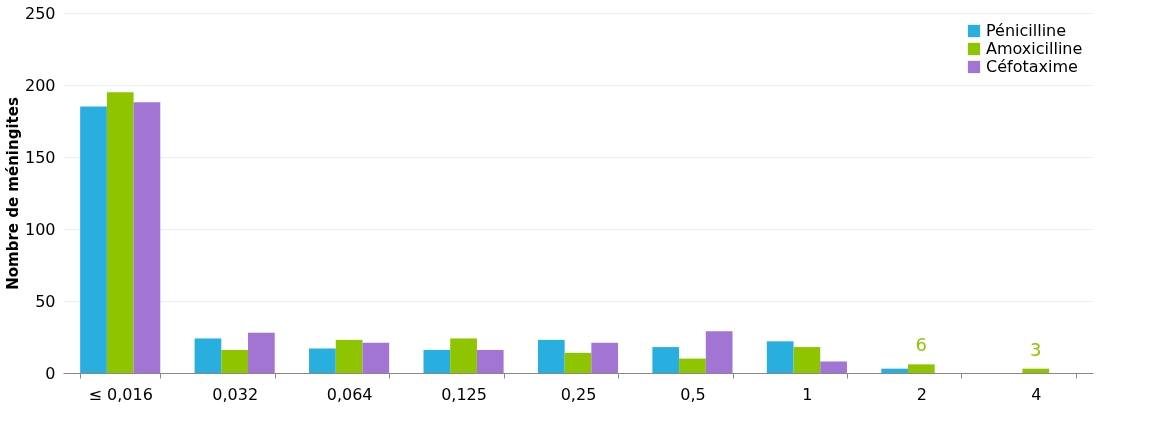  What do you see at coordinates (349, 394) in the screenshot?
I see `x-tick-label: 0,064` at bounding box center [349, 394].